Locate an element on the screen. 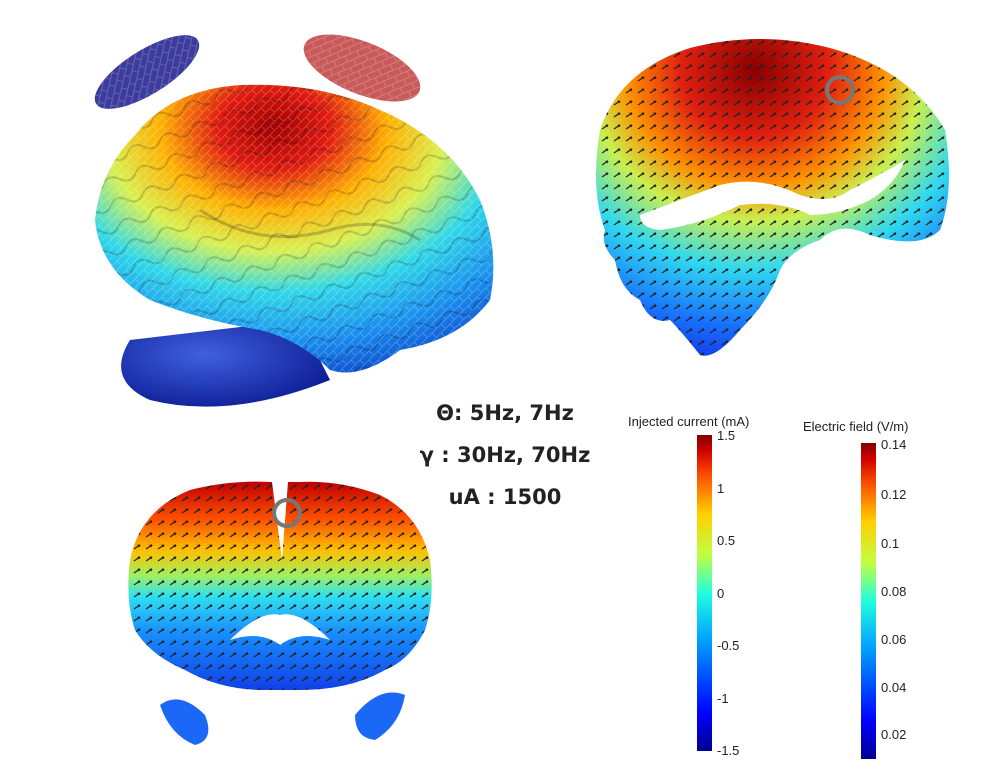 The width and height of the screenshot is (984, 774). current-colorbar is located at coordinates (704, 593).